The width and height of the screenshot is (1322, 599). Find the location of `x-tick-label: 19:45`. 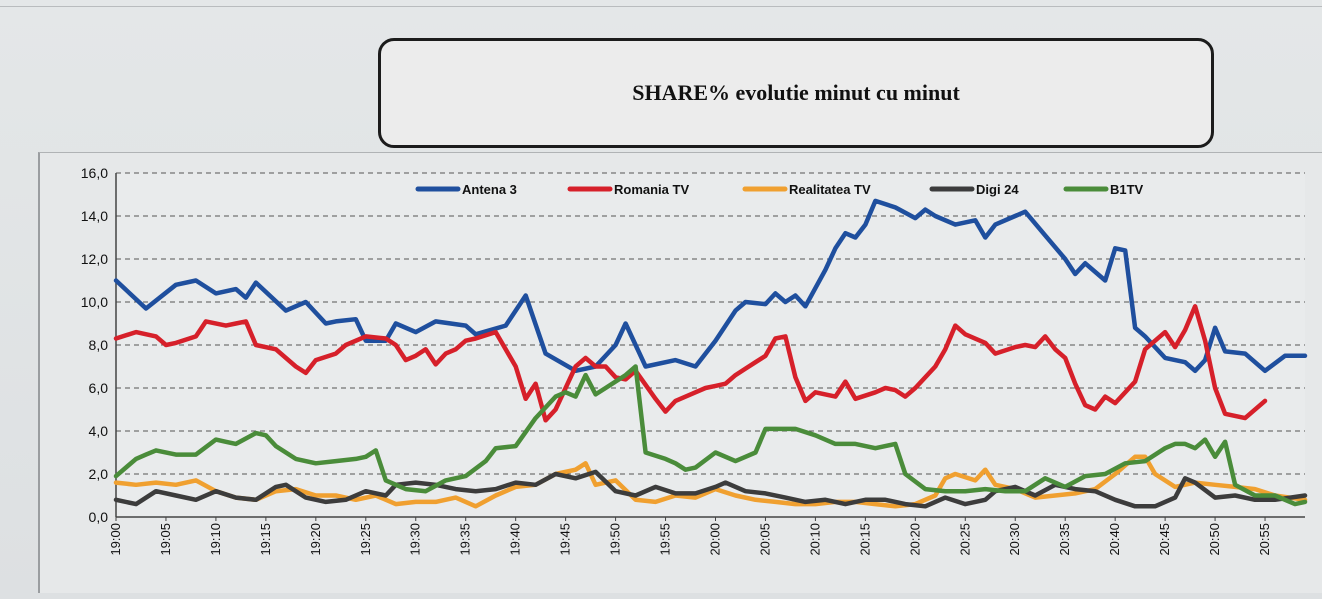

x-tick-label: 19:45 is located at coordinates (565, 539).